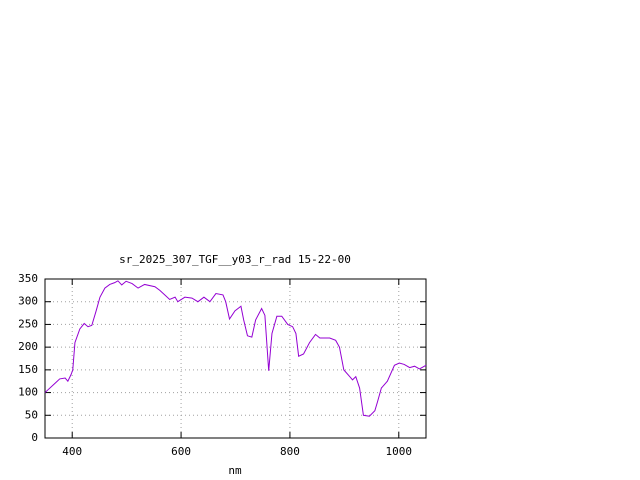 The image size is (640, 480). What do you see at coordinates (235, 470) in the screenshot?
I see `x-axis-label: nm` at bounding box center [235, 470].